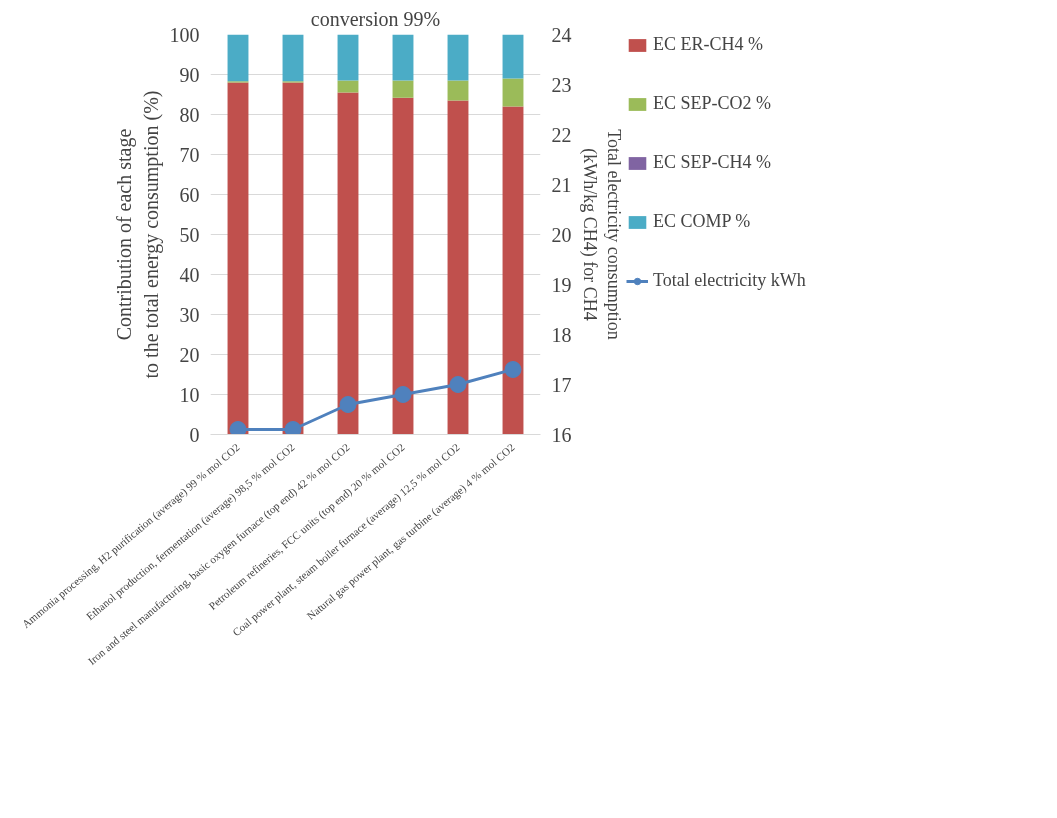 The height and width of the screenshot is (818, 1057). What do you see at coordinates (561, 234) in the screenshot?
I see `y2-tick-label: 20` at bounding box center [561, 234].